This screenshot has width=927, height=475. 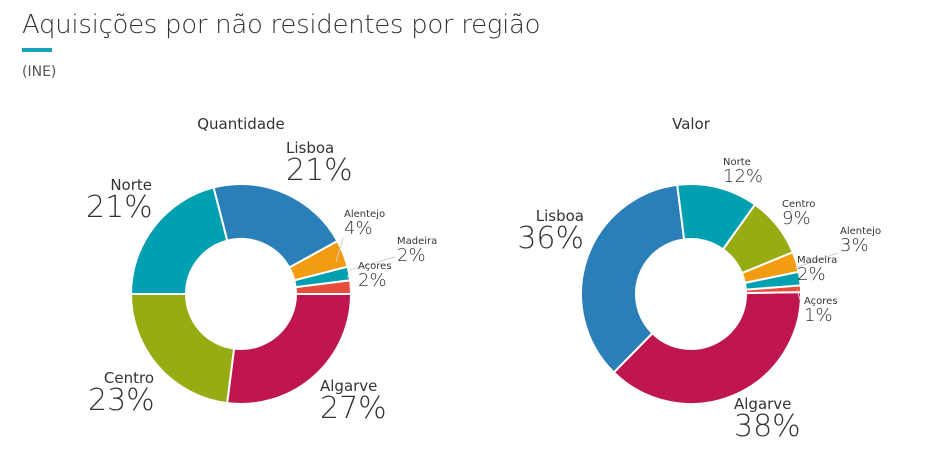 I want to click on label-norte-q: Norte 21%, so click(x=119, y=200).